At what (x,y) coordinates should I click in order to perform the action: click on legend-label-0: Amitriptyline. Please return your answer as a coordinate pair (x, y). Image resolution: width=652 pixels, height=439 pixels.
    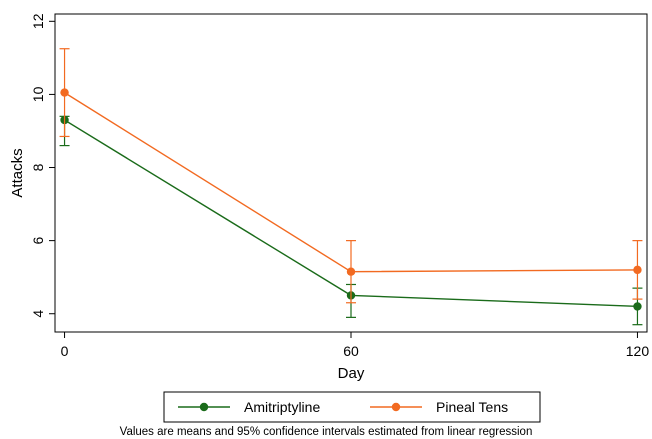
    Looking at the image, I should click on (282, 407).